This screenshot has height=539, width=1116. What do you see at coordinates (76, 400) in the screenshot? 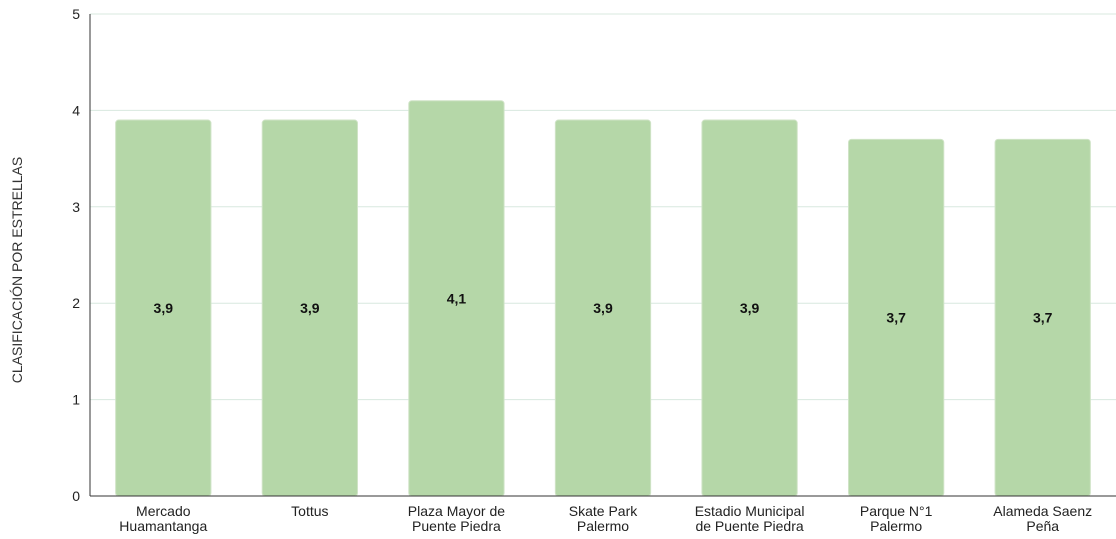
I see `y-tick-label: 1` at bounding box center [76, 400].